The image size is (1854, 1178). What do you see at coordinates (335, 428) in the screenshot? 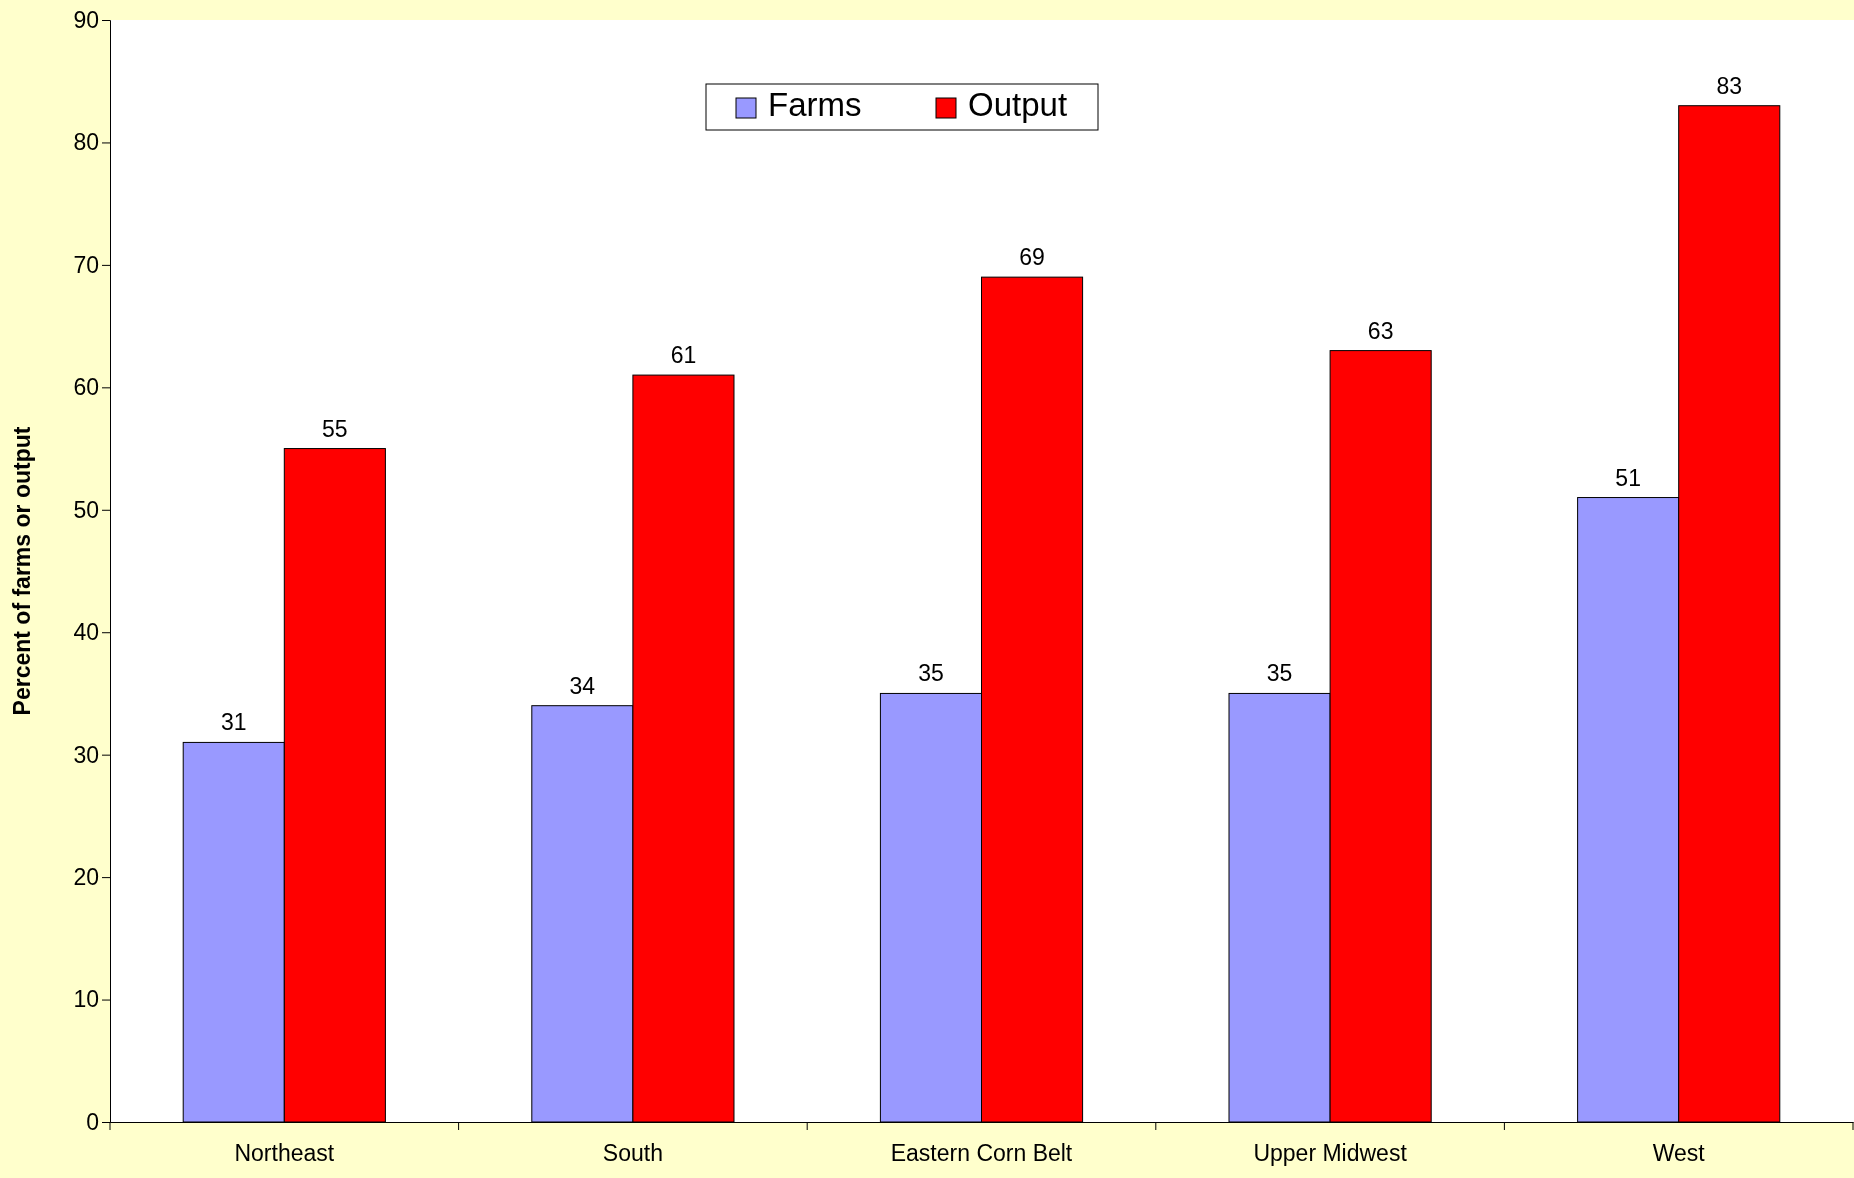
I see `data-label: 55` at bounding box center [335, 428].